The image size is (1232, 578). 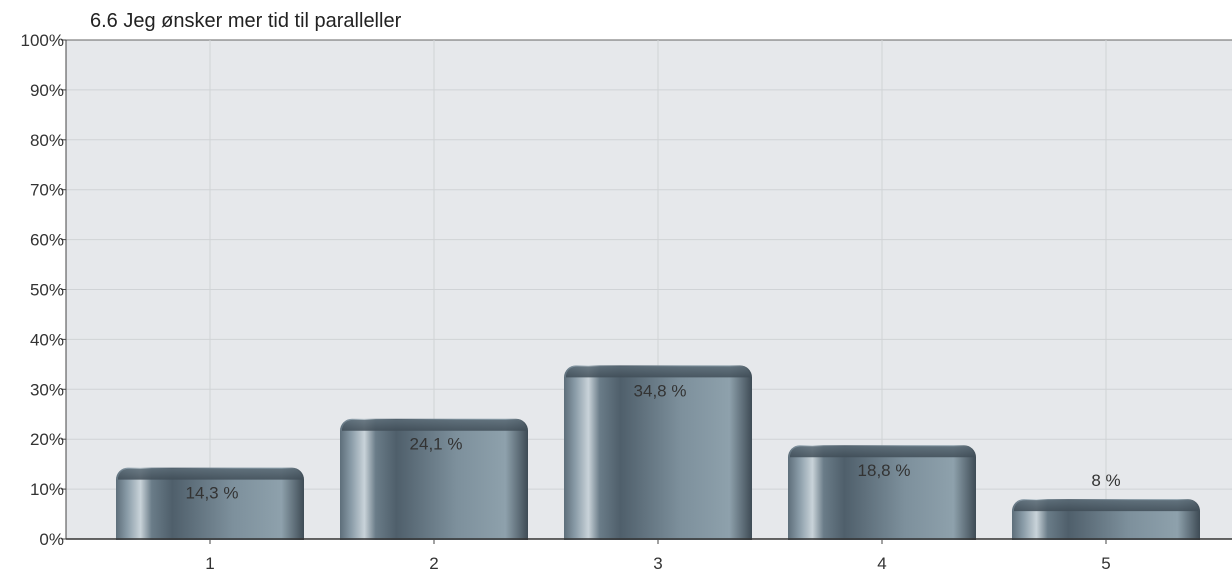 I want to click on x-tick-label: 2, so click(x=433, y=563).